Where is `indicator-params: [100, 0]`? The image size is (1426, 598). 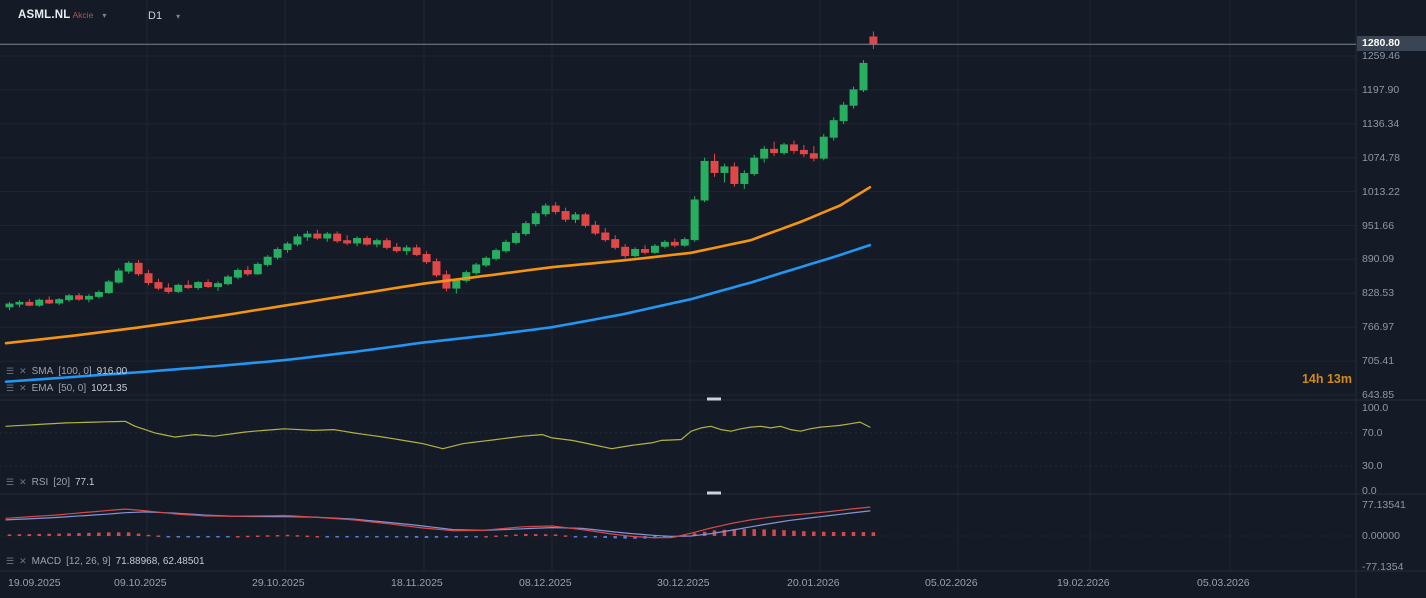
indicator-params: [100, 0] is located at coordinates (75, 371).